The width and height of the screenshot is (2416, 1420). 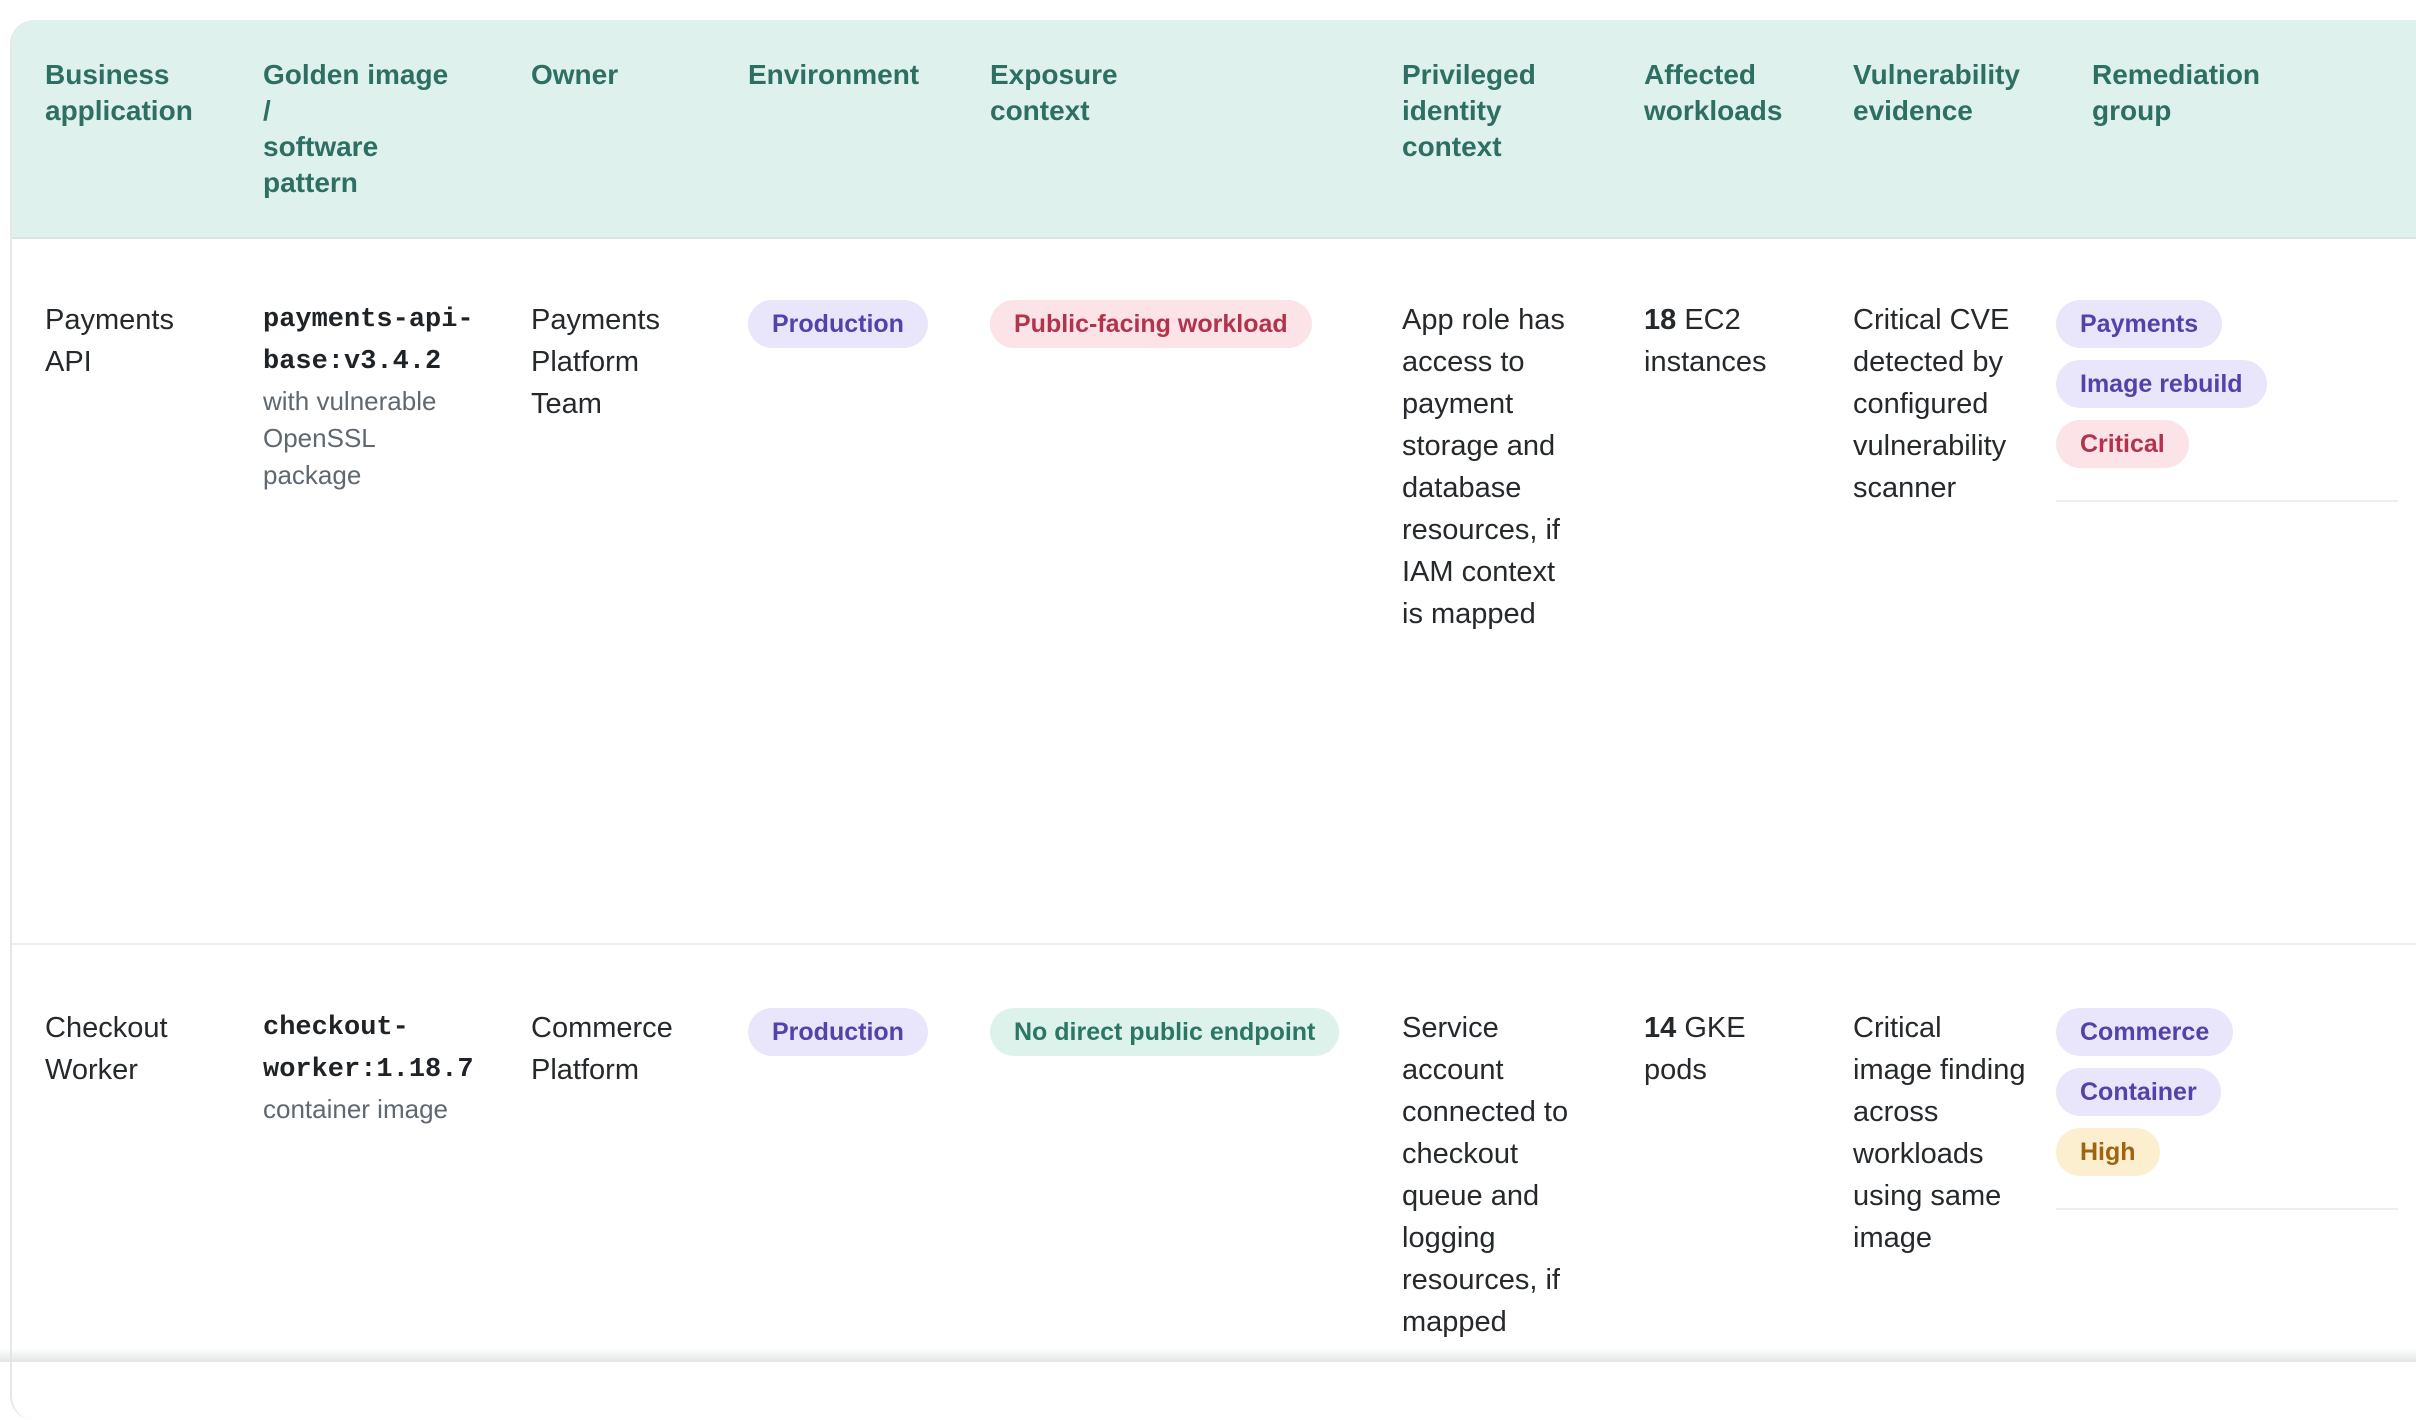 I want to click on workload-count: 18, so click(x=1660, y=320).